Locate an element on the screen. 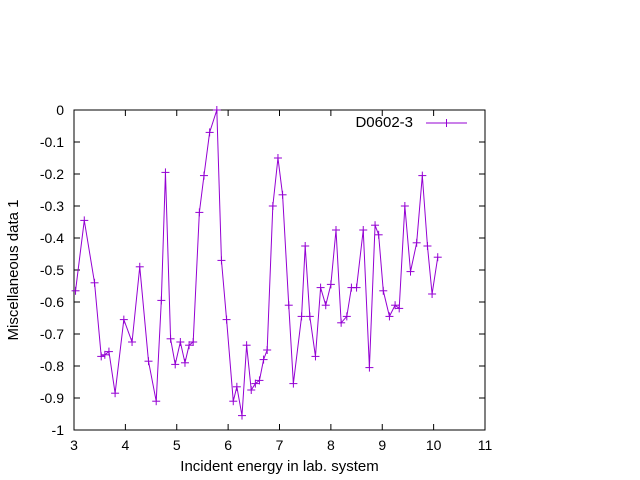 The height and width of the screenshot is (480, 640). x-tick-label: 4 is located at coordinates (125, 445).